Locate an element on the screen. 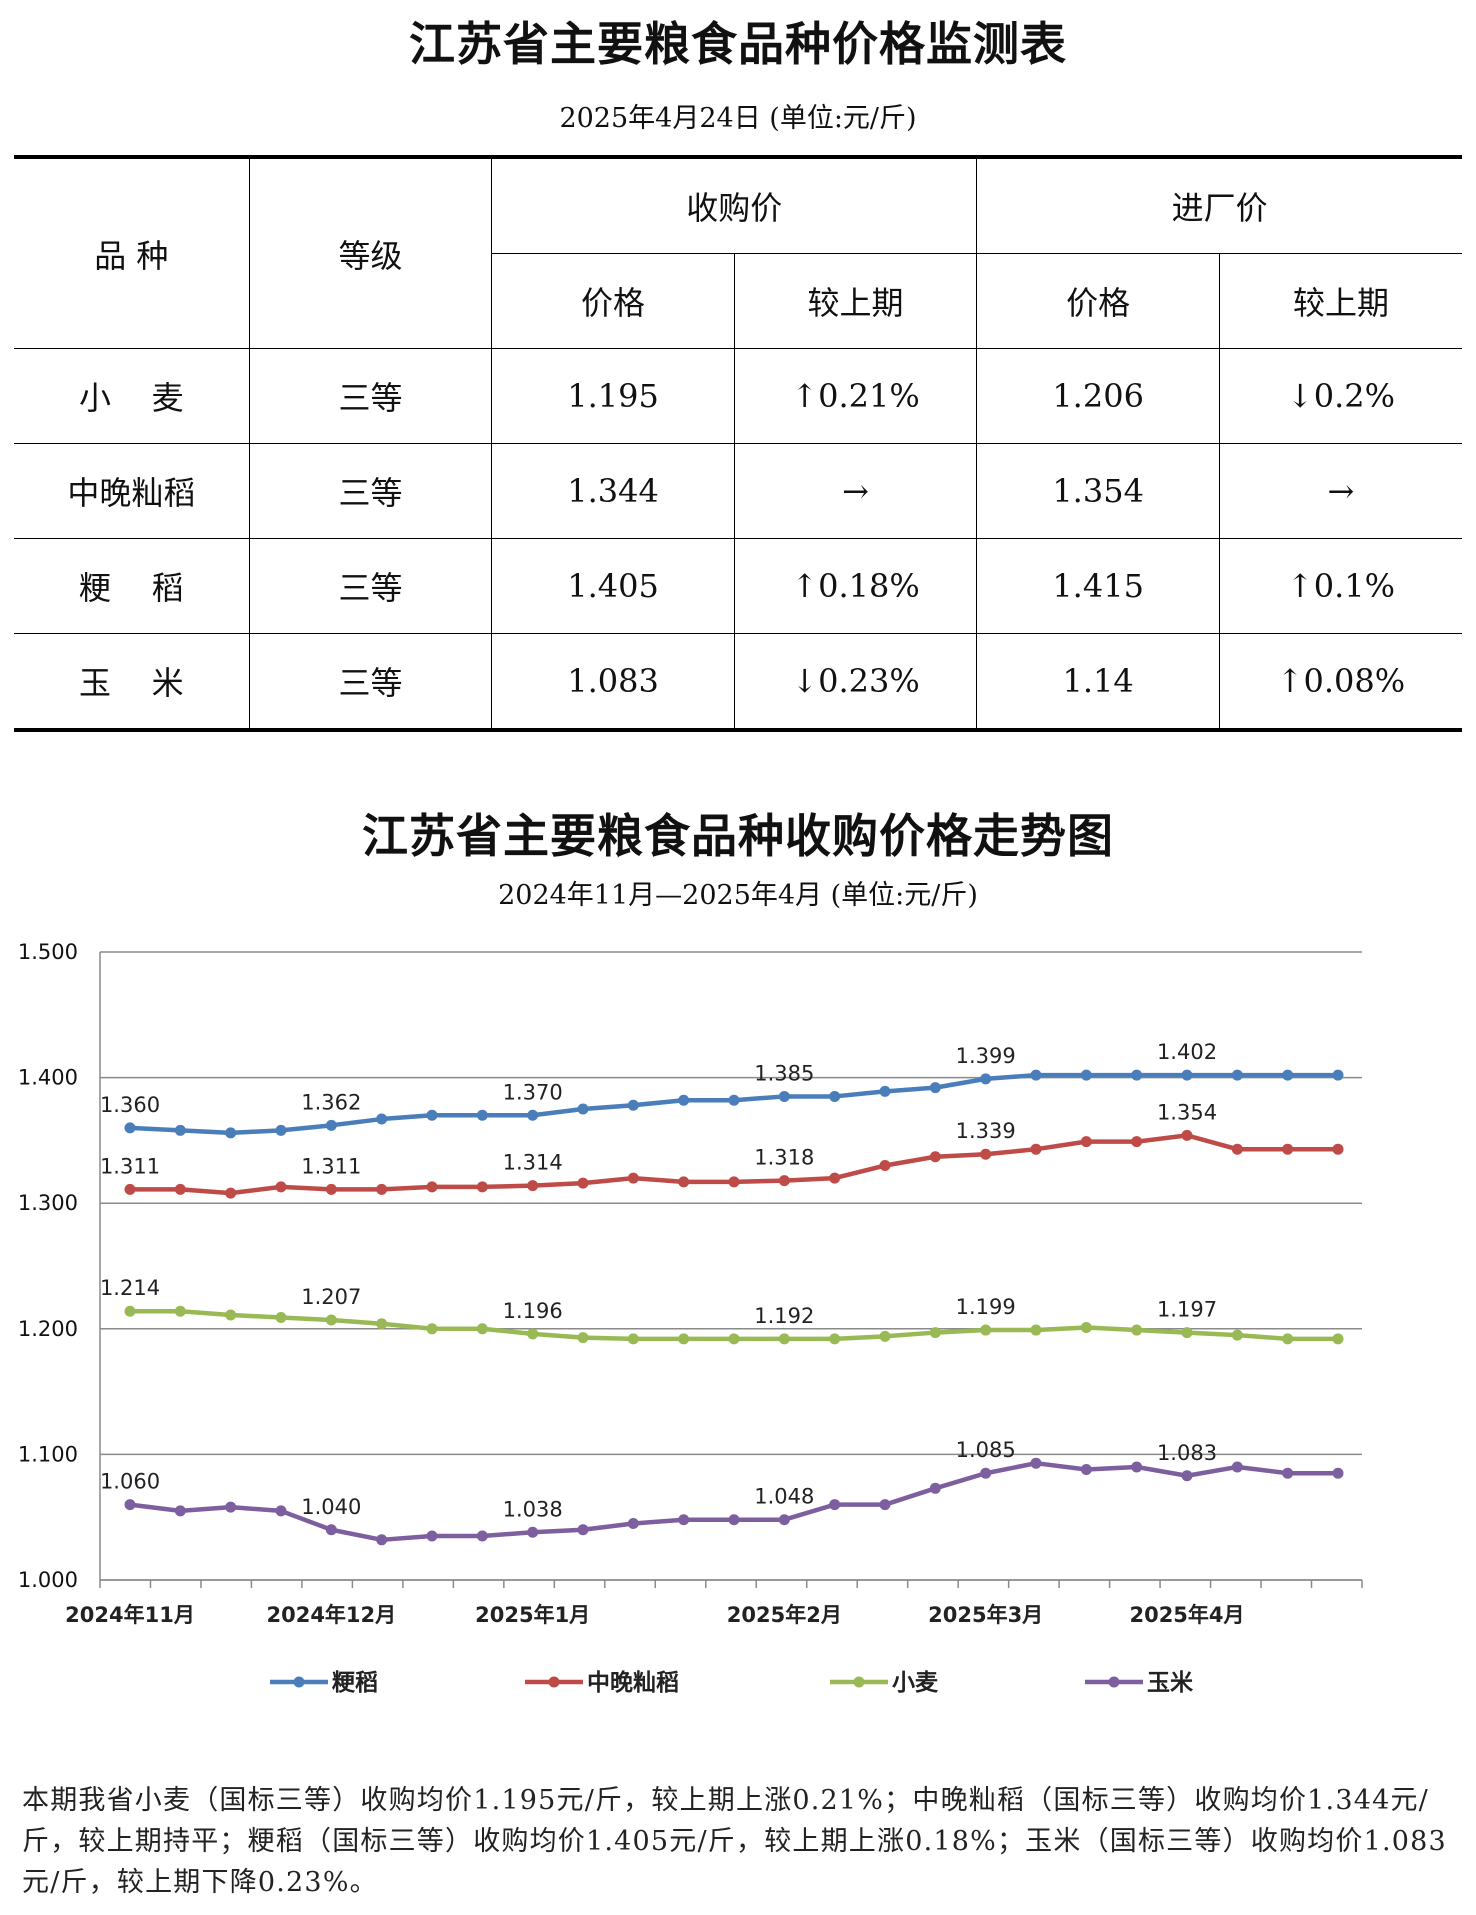 Image resolution: width=1476 pixels, height=1915 pixels. legend-item: 小麦 is located at coordinates (884, 1683).